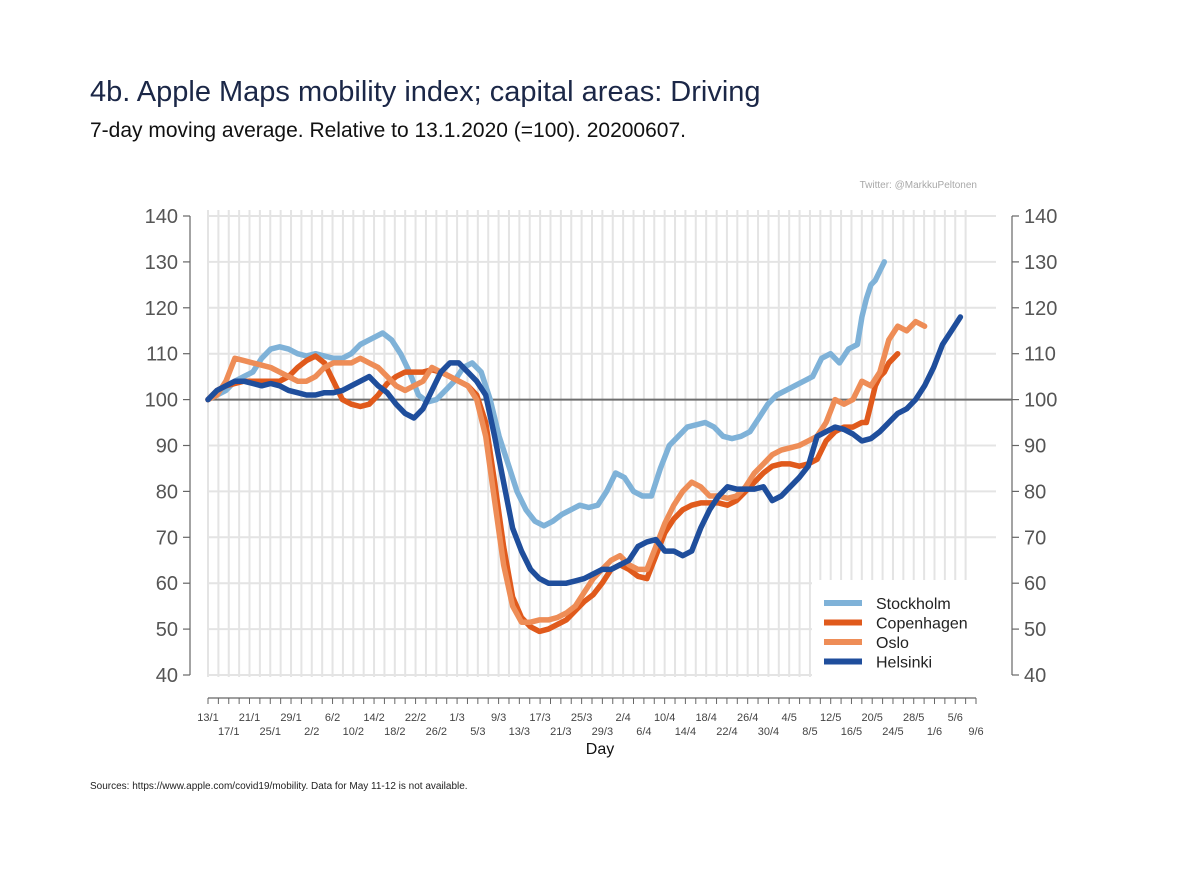 Image resolution: width=1200 pixels, height=873 pixels. I want to click on x-tick-label: 20/5, so click(872, 718).